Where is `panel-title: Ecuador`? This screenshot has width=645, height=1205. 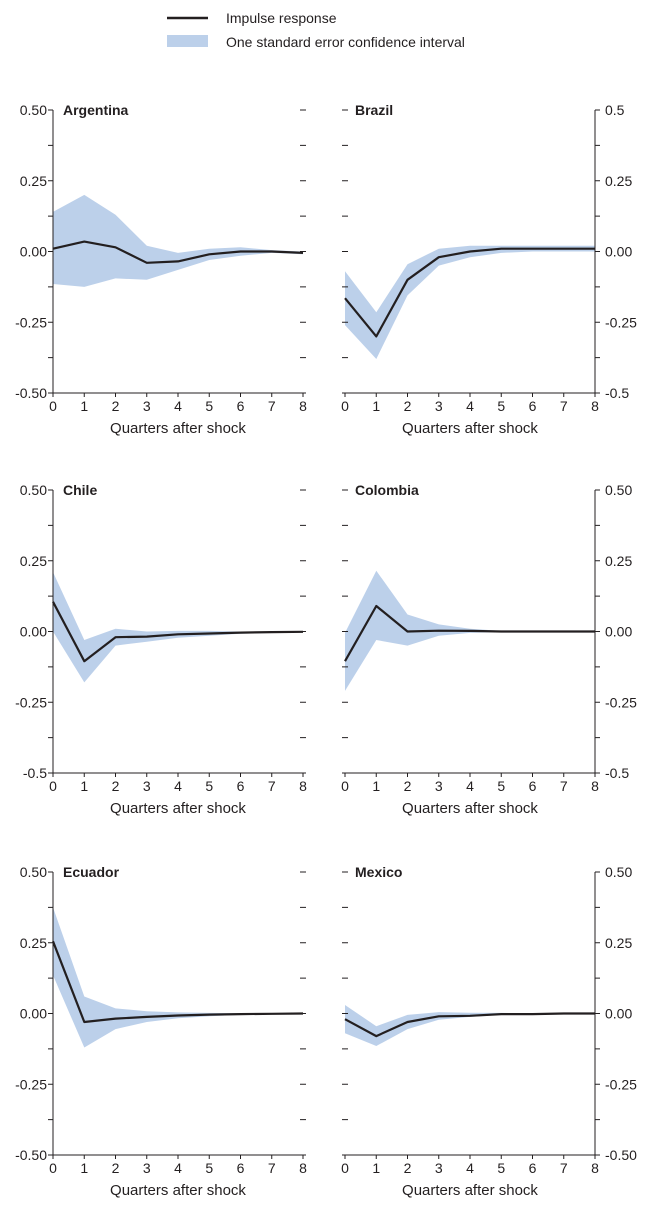 panel-title: Ecuador is located at coordinates (91, 872).